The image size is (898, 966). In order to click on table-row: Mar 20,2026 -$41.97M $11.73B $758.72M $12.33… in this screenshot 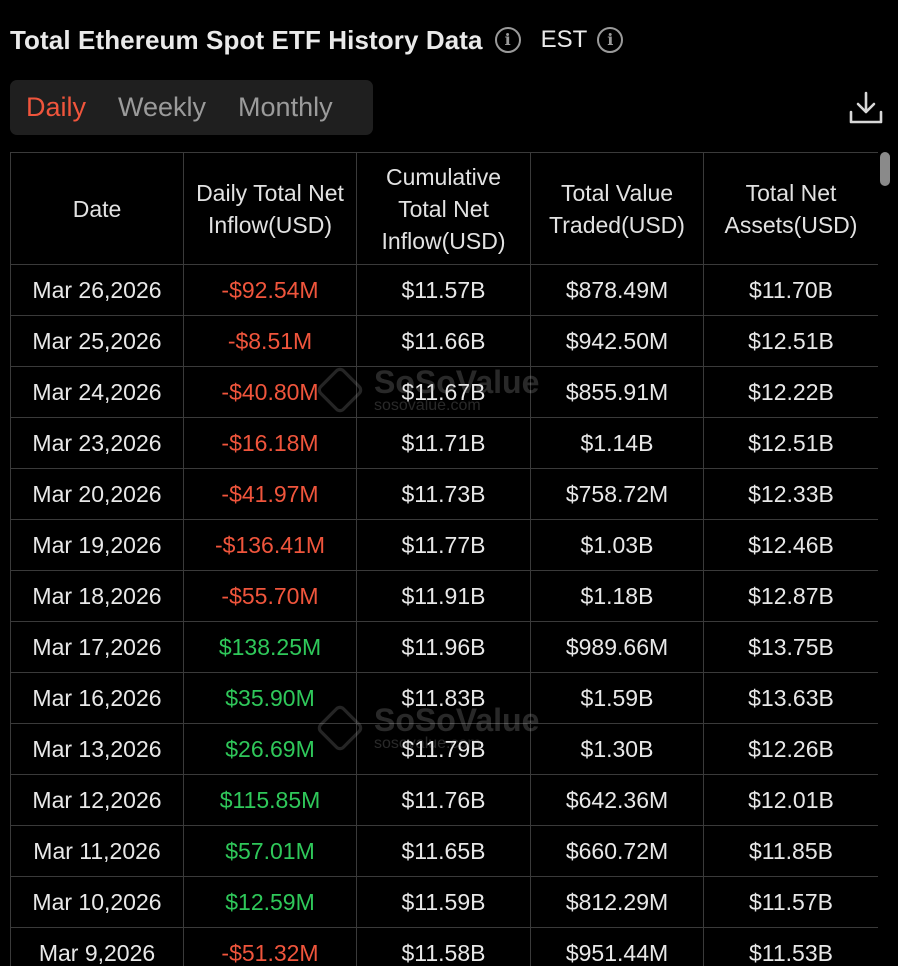, I will do `click(444, 494)`.